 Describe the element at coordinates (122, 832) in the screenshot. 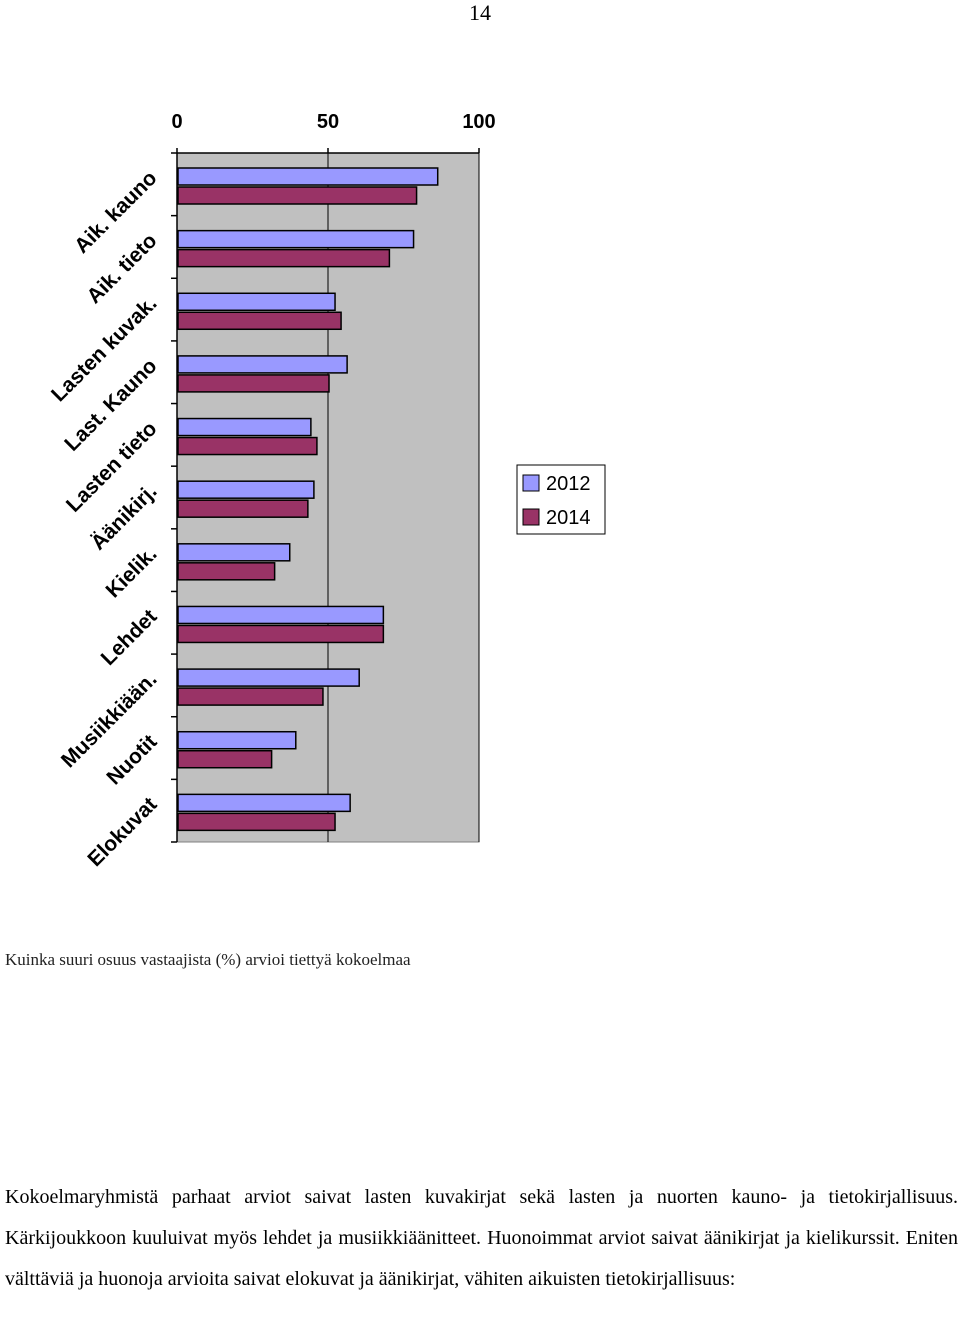

I see `category-label: Elokuvat` at that location.